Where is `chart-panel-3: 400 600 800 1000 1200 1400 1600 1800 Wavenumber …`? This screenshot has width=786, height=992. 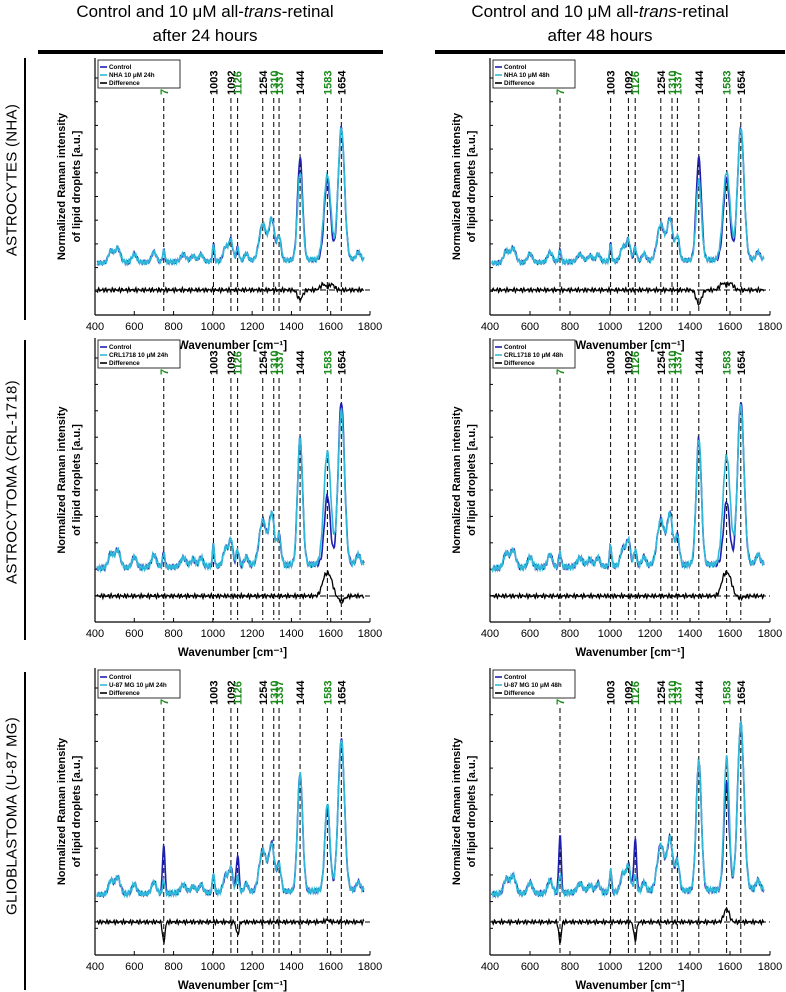
chart-panel-3: 400 600 800 1000 1200 1400 1600 1800 Wavenumber … is located at coordinates (219, 498).